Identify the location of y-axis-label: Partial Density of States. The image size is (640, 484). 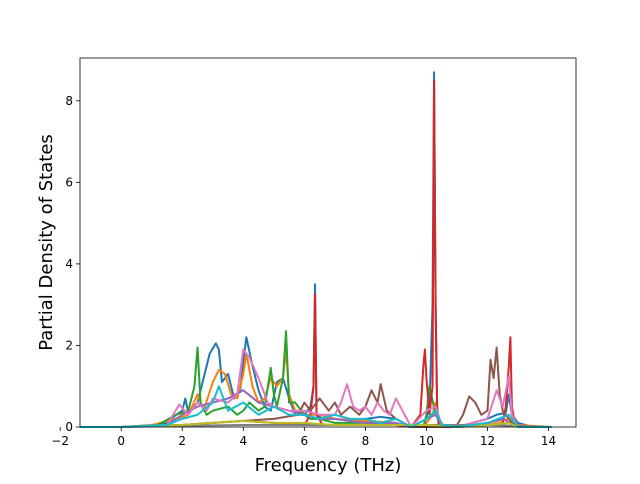
(46, 242).